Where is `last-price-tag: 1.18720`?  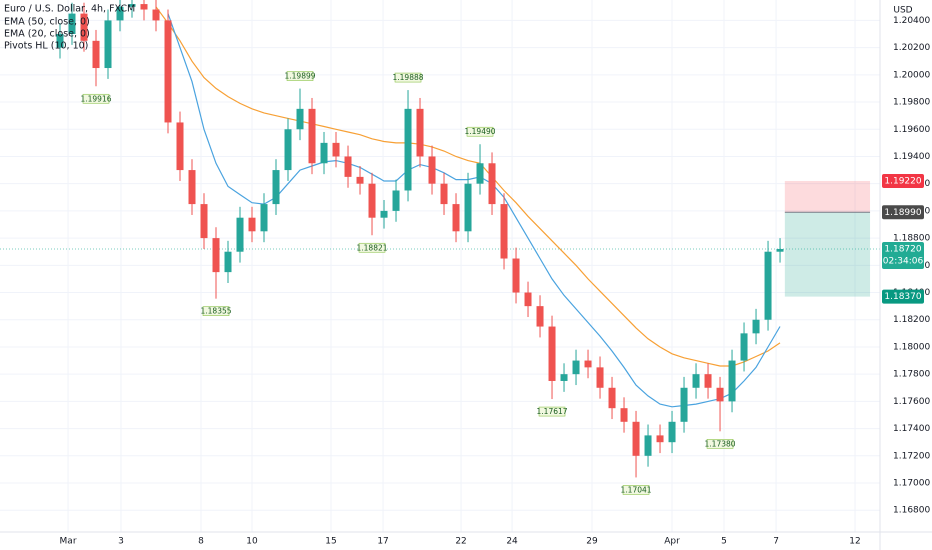 last-price-tag: 1.18720 is located at coordinates (902, 249).